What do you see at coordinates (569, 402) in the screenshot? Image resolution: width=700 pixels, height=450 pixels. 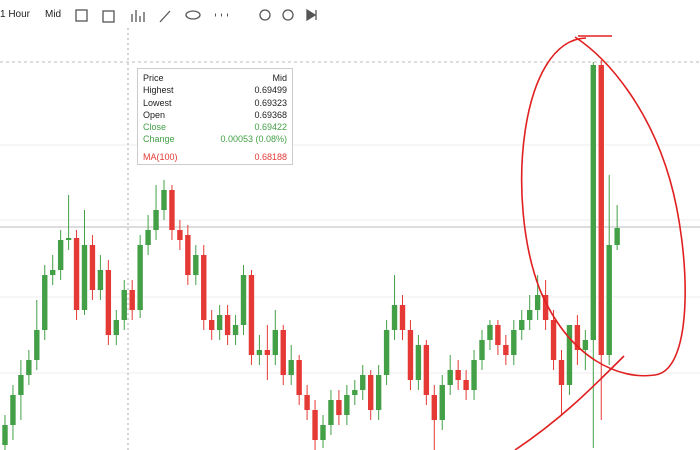 I see `annotation-line` at bounding box center [569, 402].